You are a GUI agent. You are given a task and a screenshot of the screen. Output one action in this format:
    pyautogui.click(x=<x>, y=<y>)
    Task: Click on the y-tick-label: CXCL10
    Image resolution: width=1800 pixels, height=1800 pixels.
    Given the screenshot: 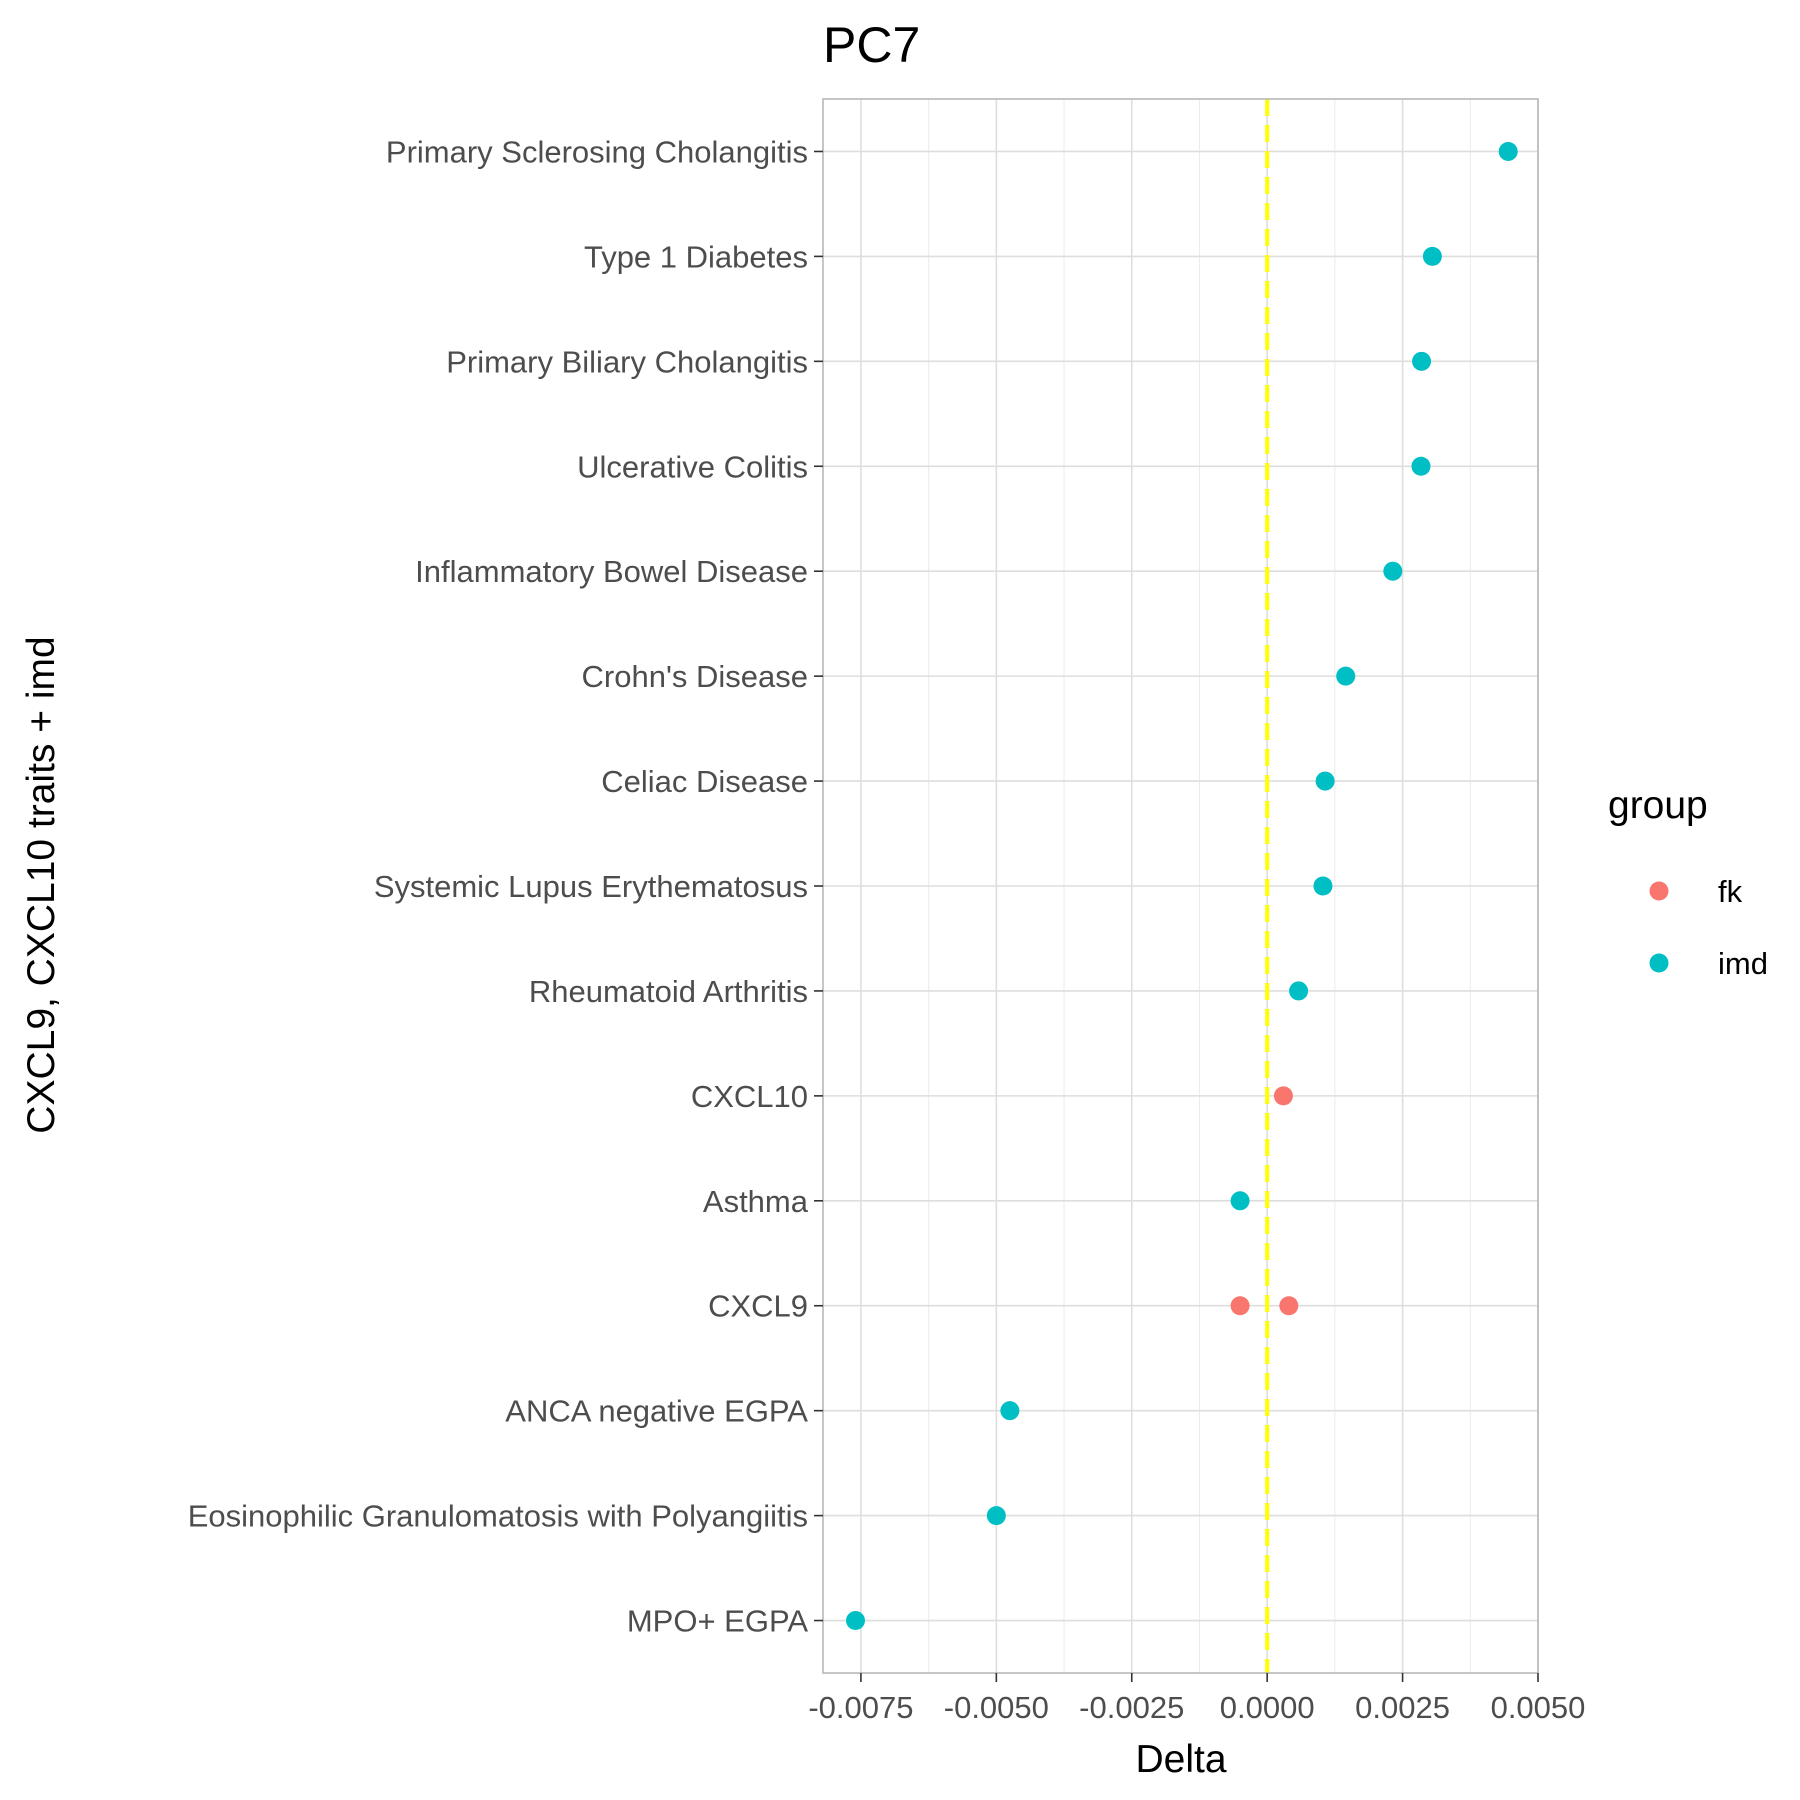 What is the action you would take?
    pyautogui.click(x=749, y=1096)
    